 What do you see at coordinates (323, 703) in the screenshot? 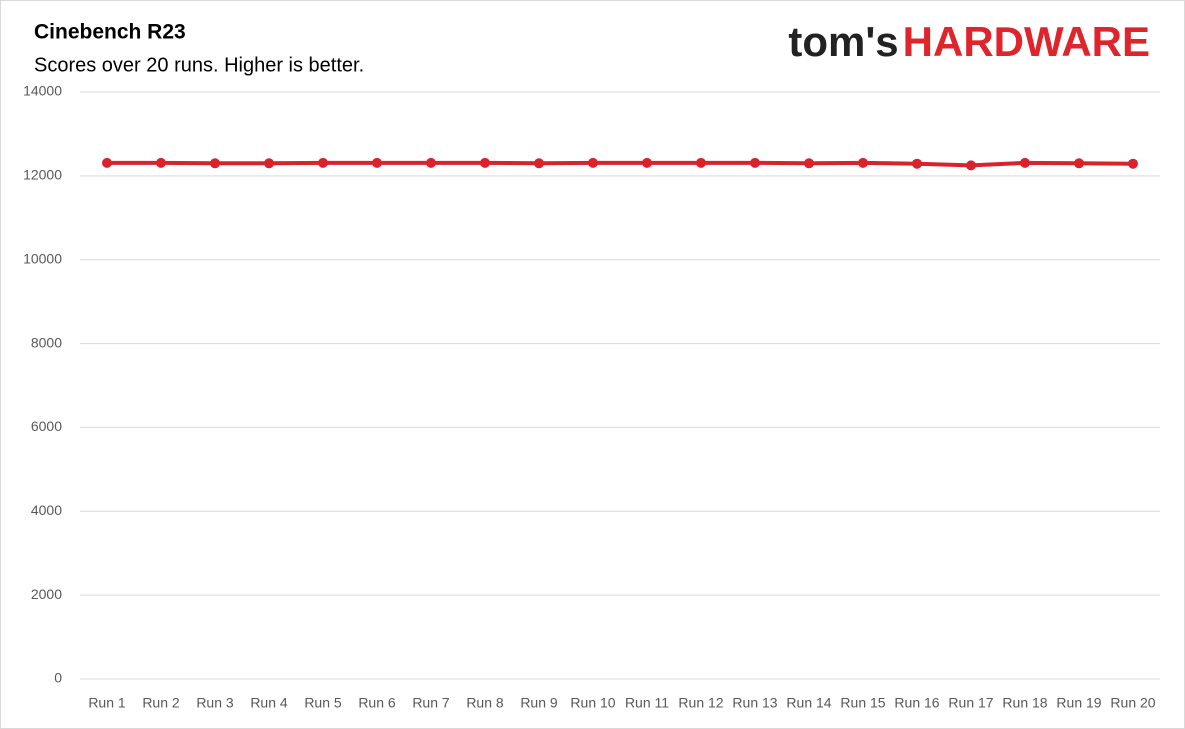
I see `x-tick-label: Run 5` at bounding box center [323, 703].